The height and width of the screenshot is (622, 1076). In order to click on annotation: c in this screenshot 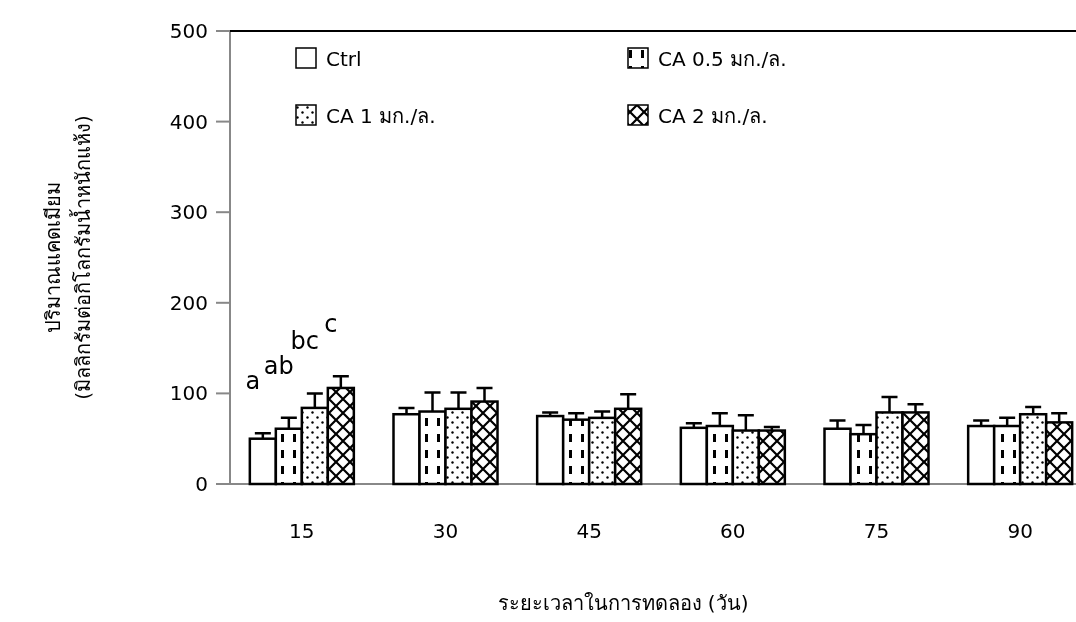, I will do `click(331, 324)`.